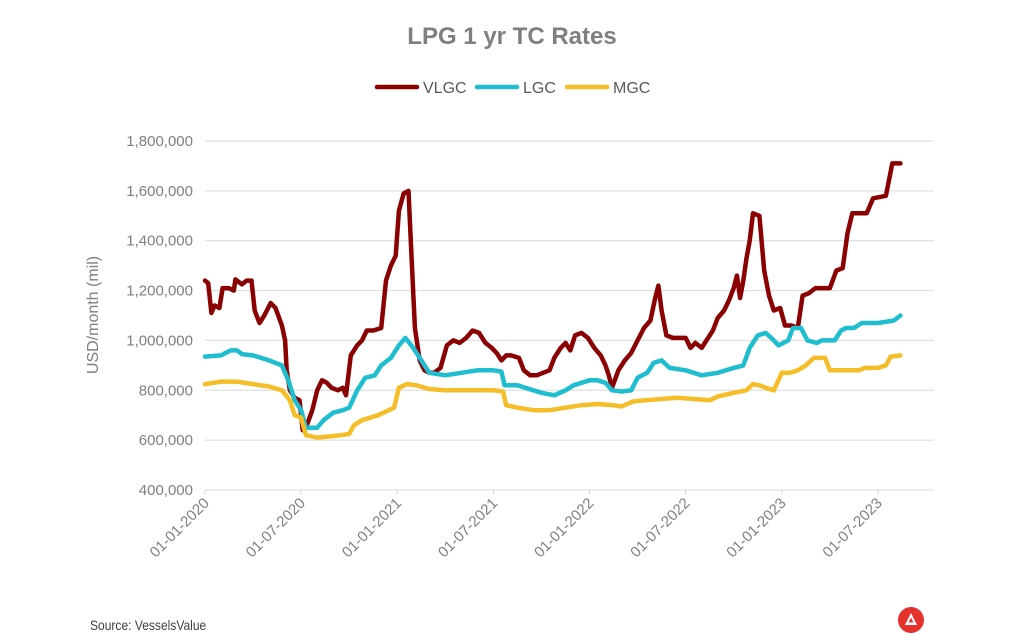  What do you see at coordinates (166, 490) in the screenshot?
I see `y-tick-label: 400,000` at bounding box center [166, 490].